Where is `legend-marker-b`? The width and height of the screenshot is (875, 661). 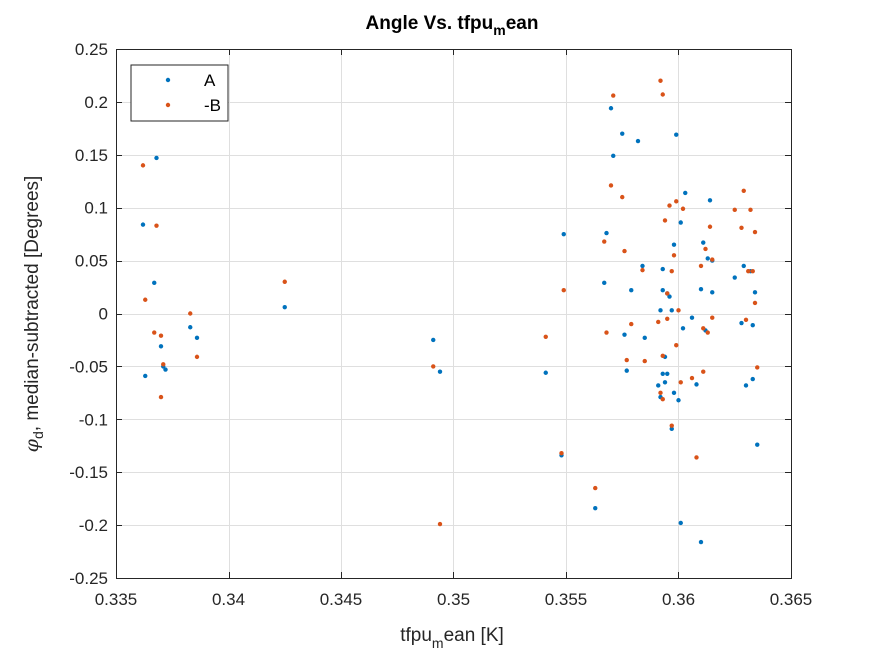 legend-marker-b is located at coordinates (168, 105).